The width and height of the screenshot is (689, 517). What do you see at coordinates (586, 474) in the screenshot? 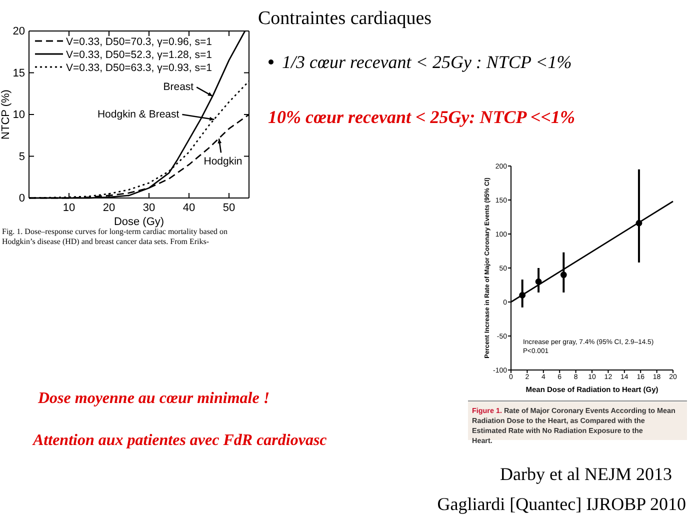
I see `text: Darby et al NEJM 2013` at bounding box center [586, 474].